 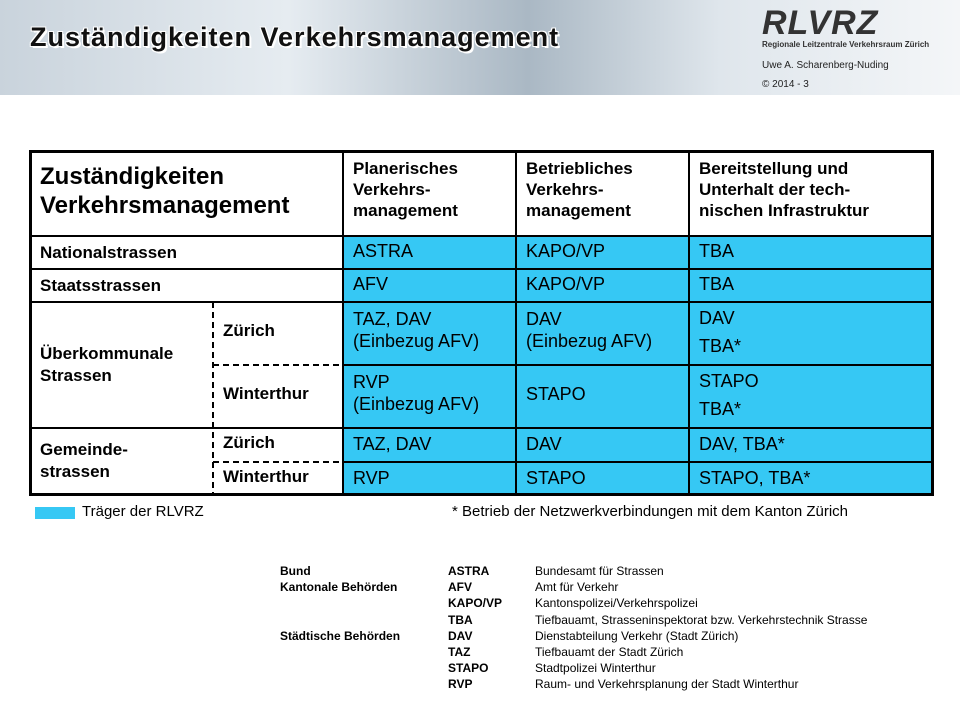 I want to click on legend-swatch, so click(x=55, y=513).